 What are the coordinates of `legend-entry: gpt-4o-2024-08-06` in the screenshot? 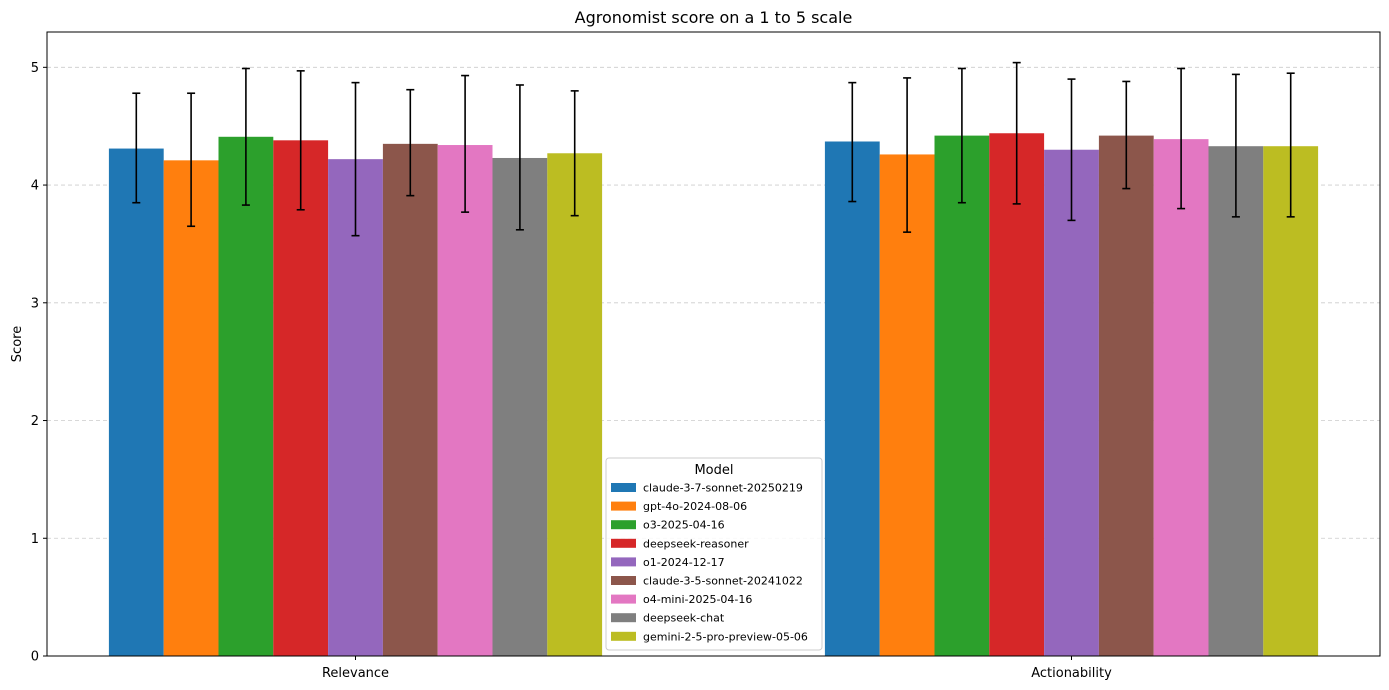 It's located at (695, 506).